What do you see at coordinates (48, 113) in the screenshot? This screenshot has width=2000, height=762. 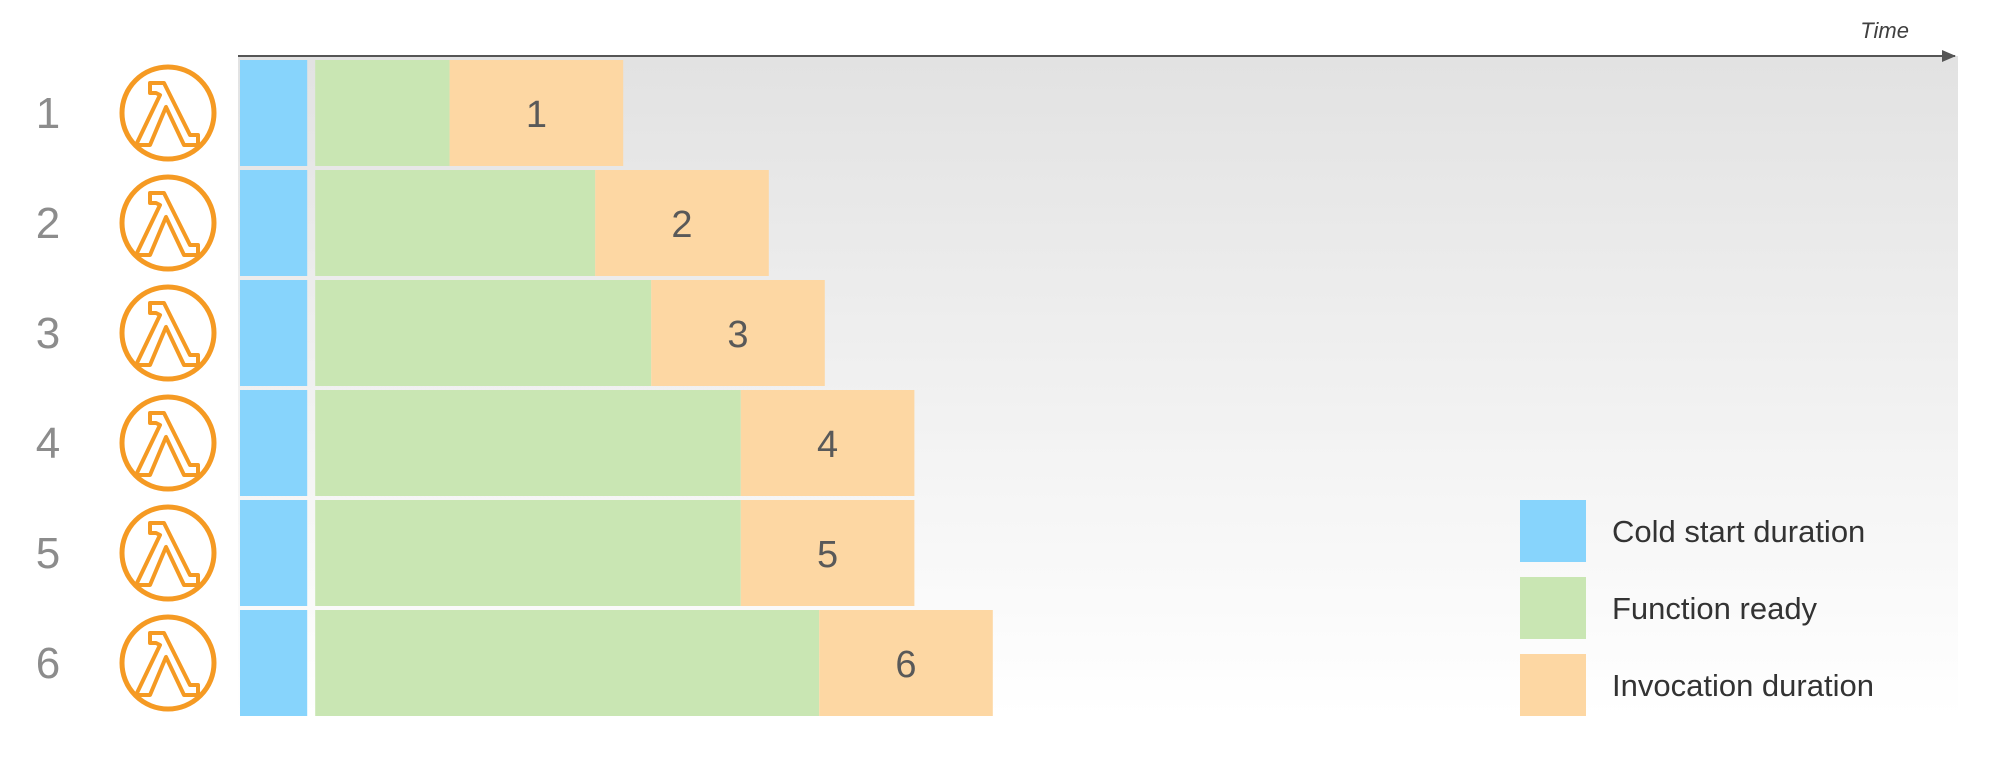 I see `row-number-label: 1` at bounding box center [48, 113].